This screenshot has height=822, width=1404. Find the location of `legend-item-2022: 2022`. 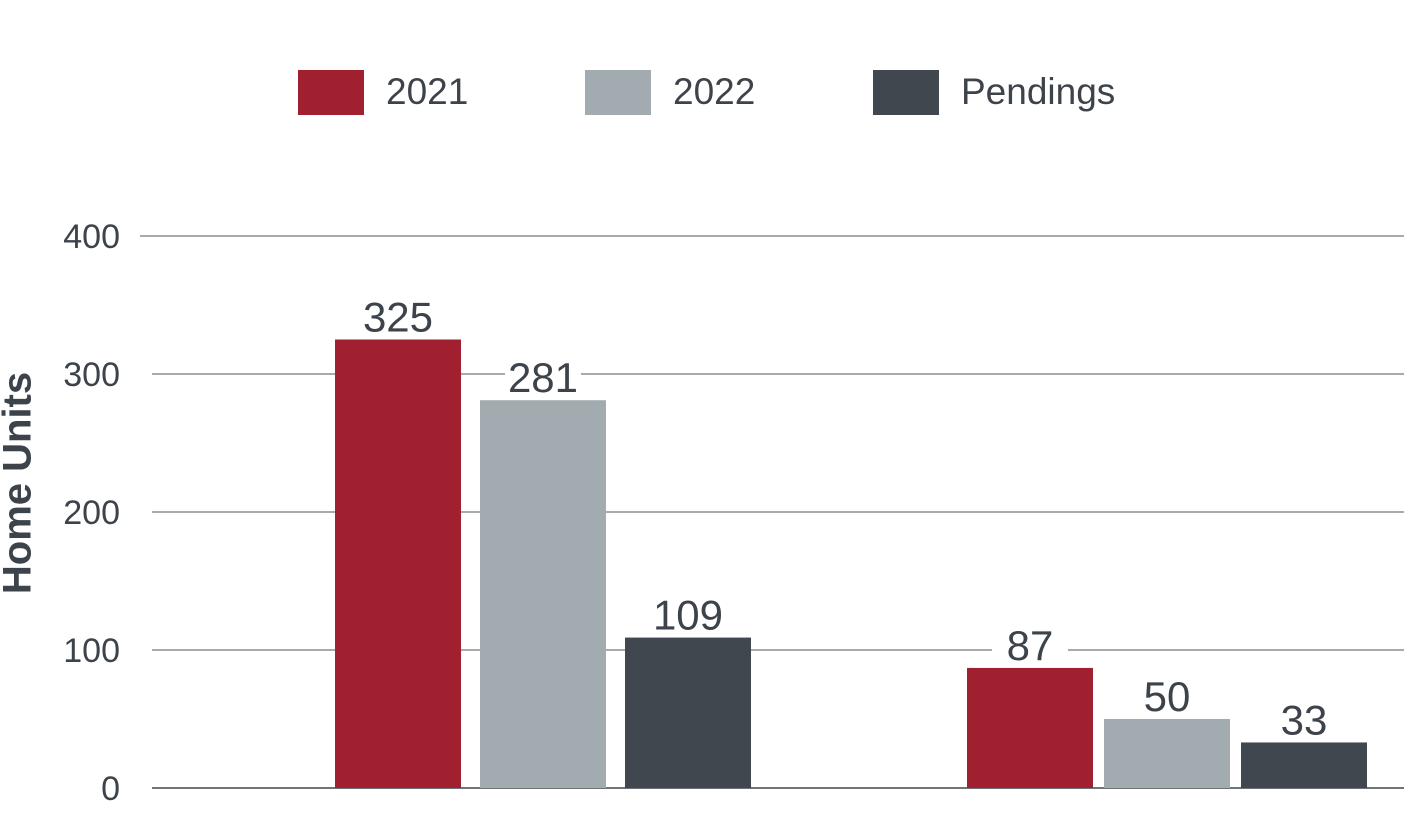

legend-item-2022: 2022 is located at coordinates (670, 92).